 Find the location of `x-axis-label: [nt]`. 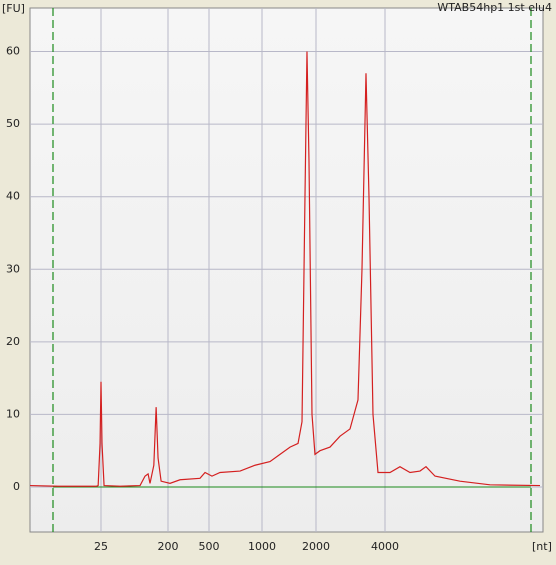

x-axis-label: [nt] is located at coordinates (542, 546).